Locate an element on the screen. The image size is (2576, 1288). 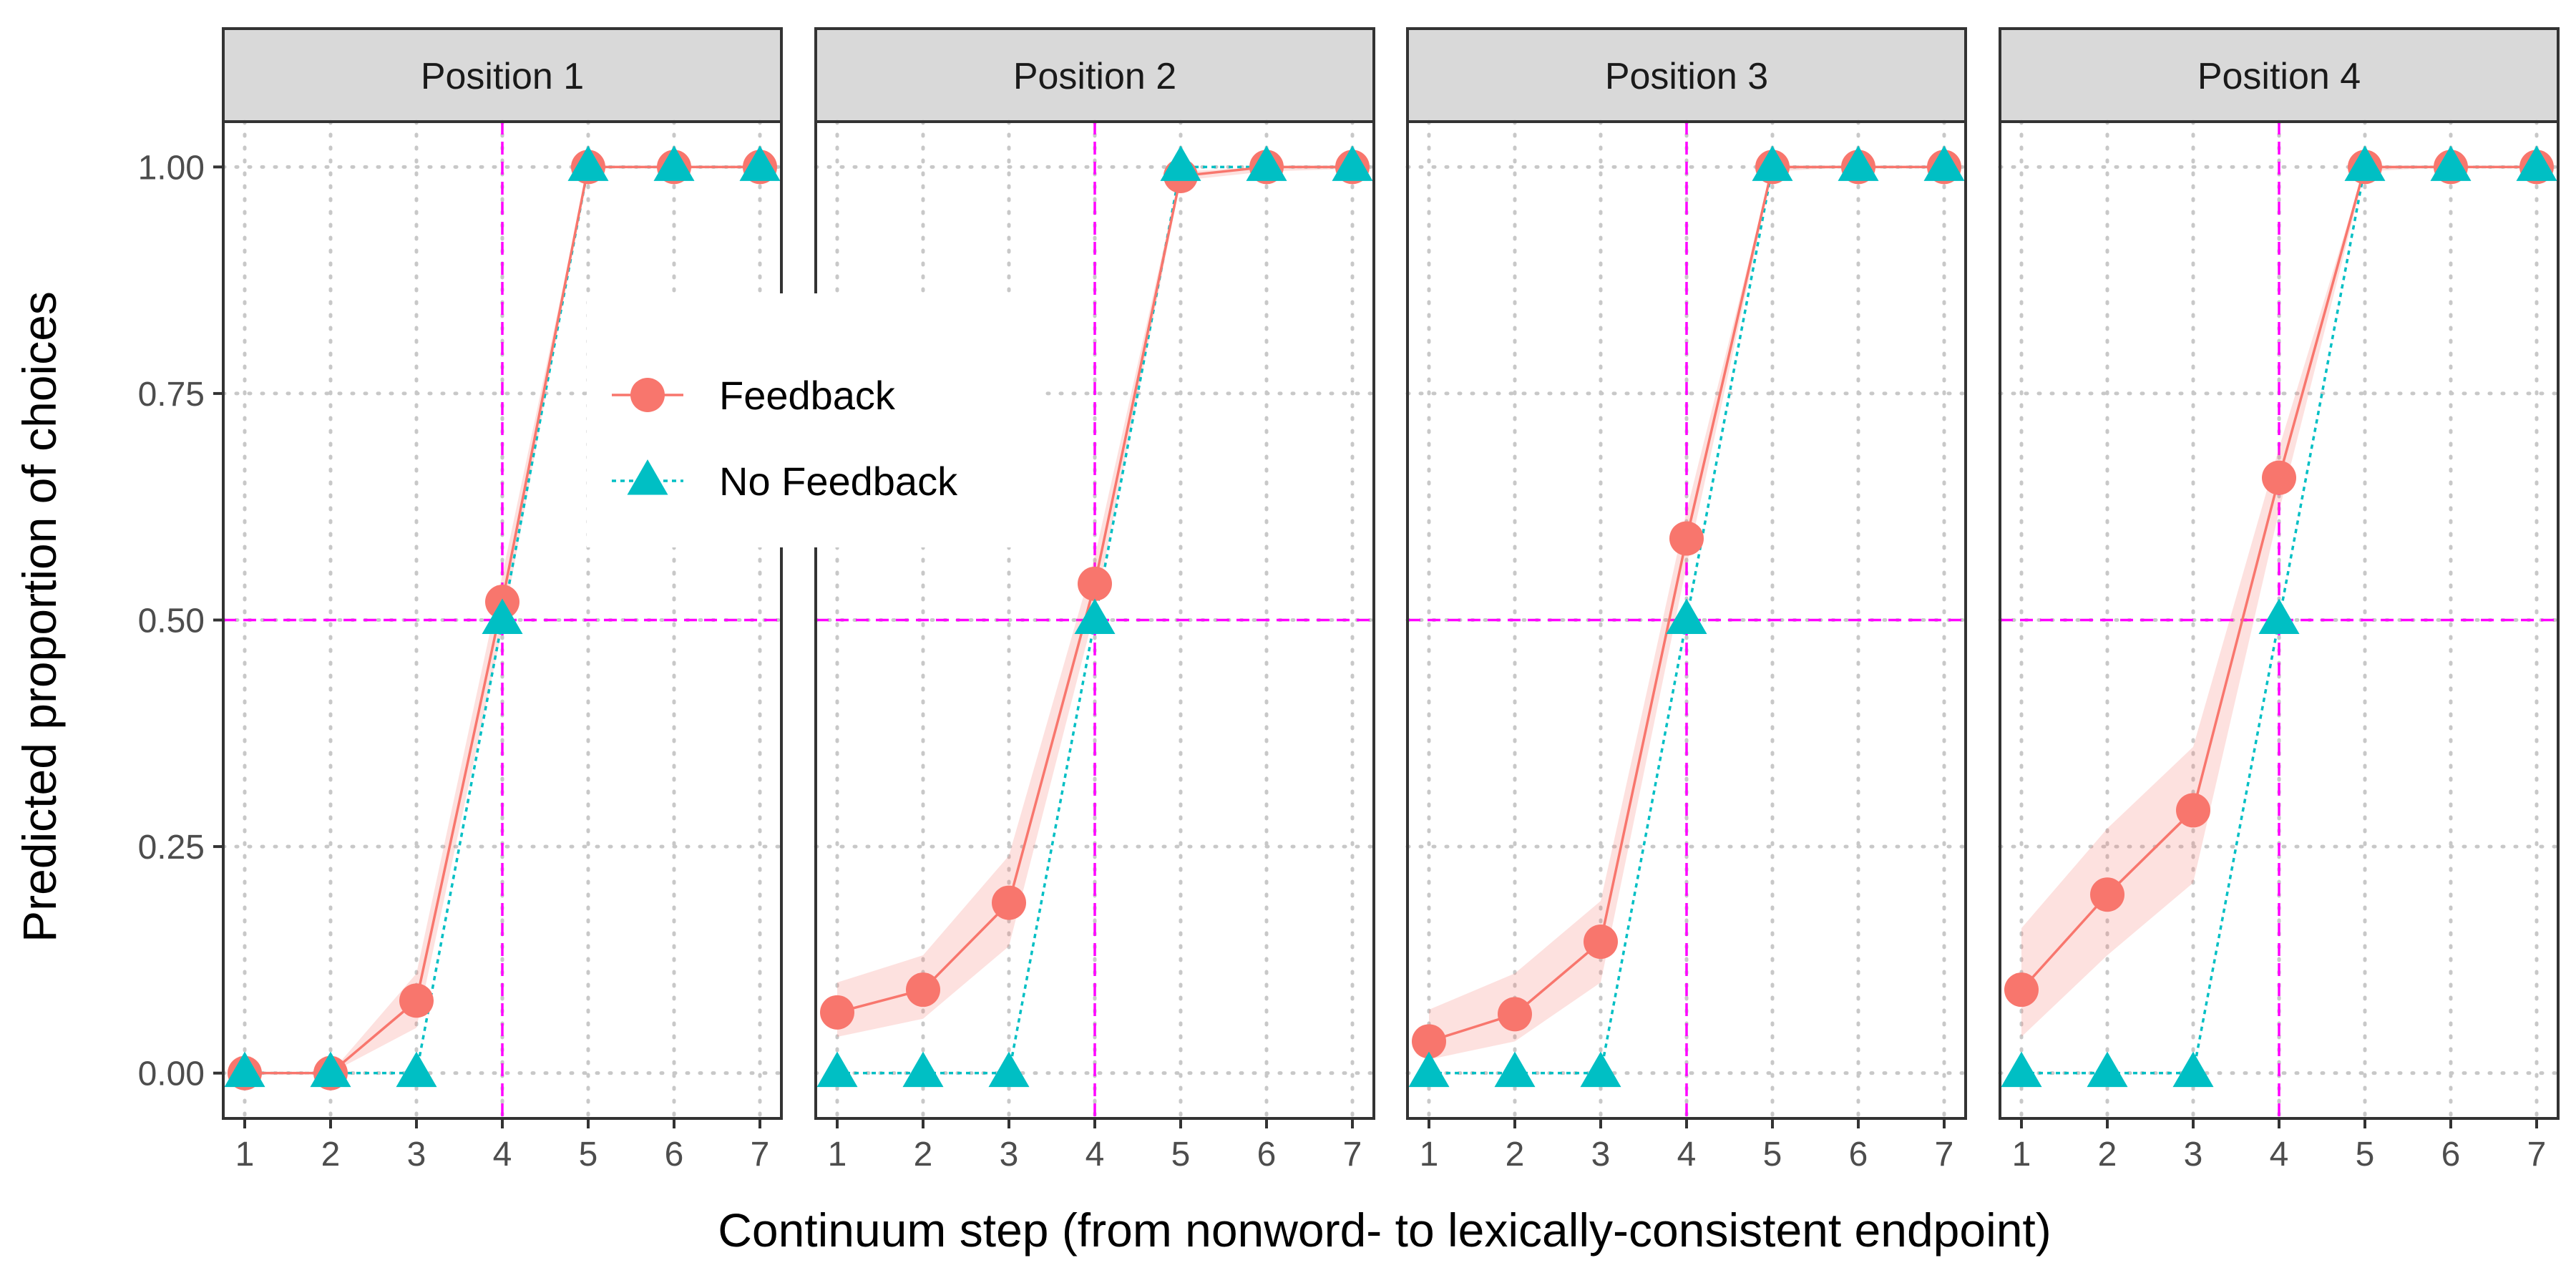
y-tick-label: 1.00 is located at coordinates (171, 168).